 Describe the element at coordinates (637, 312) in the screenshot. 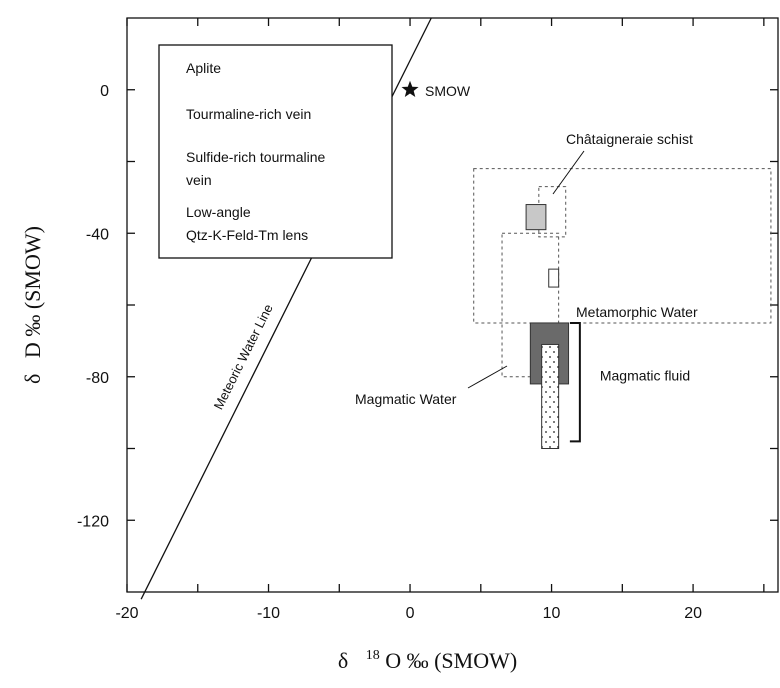

I see `metamorphic-water-label: Metamorphic Water` at that location.